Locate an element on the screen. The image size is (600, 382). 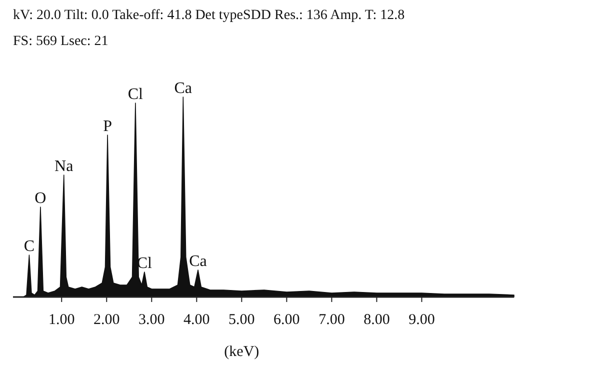
annotation: Cl is located at coordinates (136, 94).